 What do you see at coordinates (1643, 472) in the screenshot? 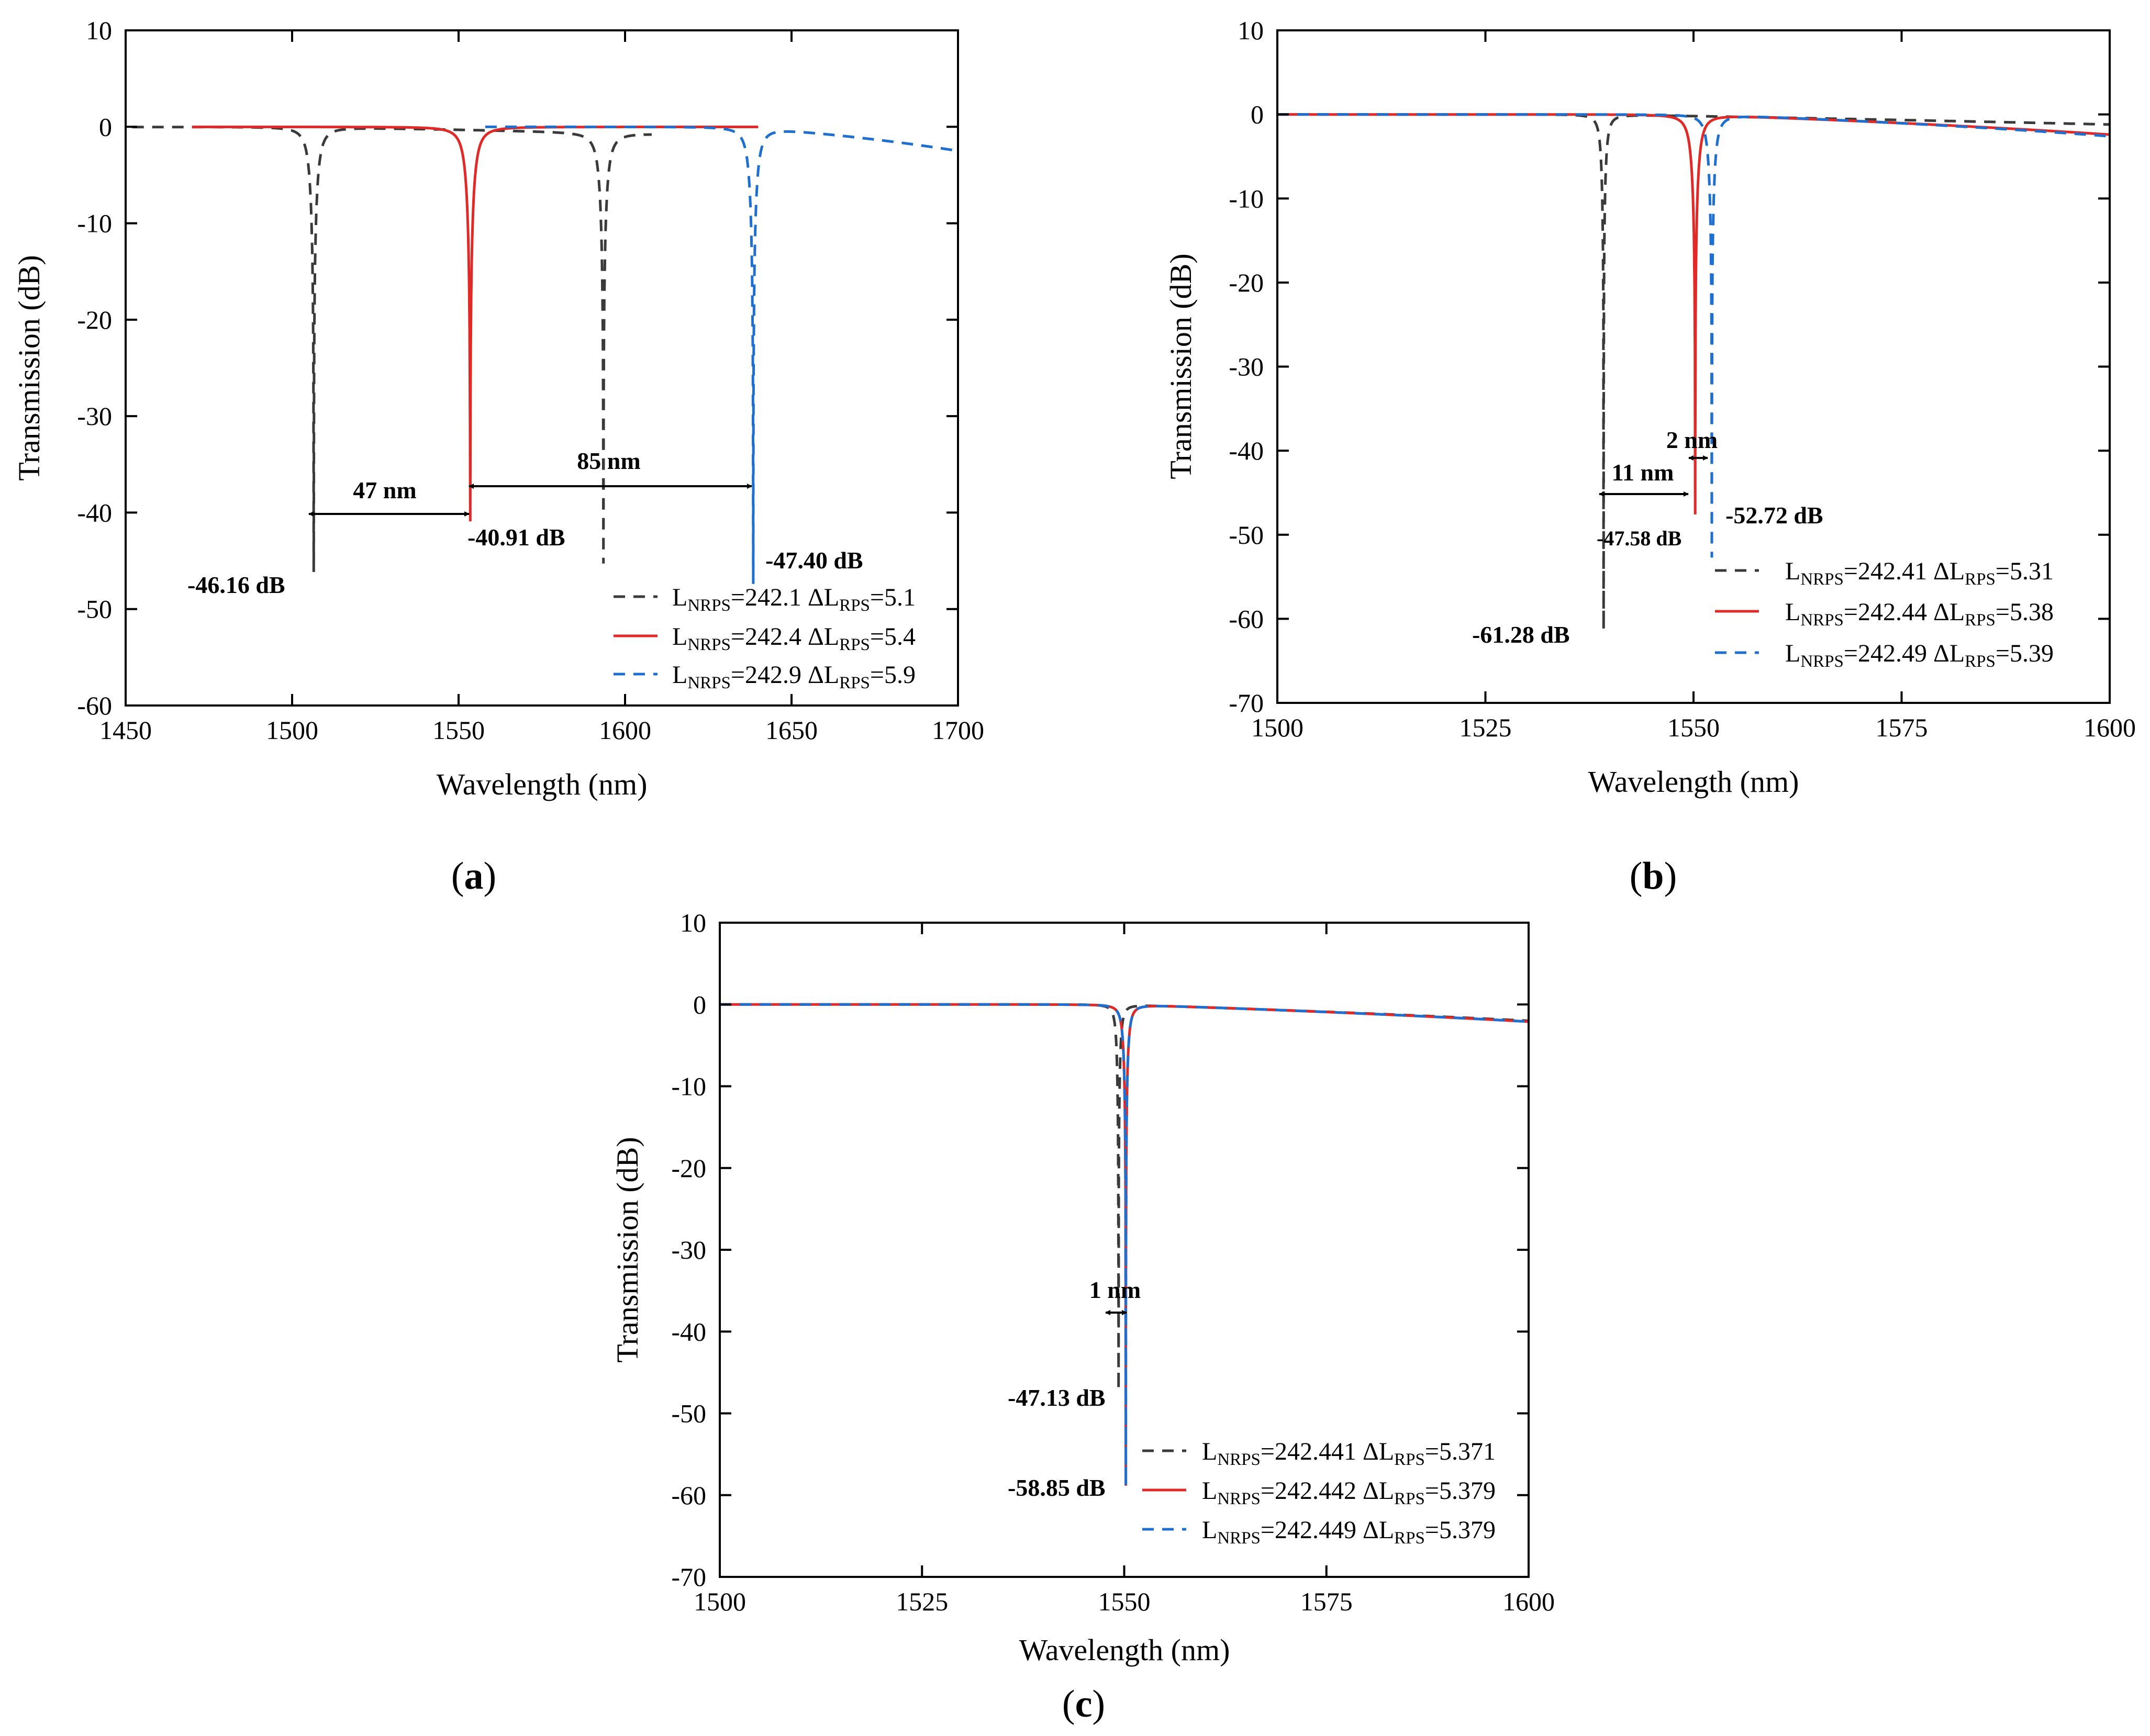
I see `panel-b-label-11nm: 11 nm` at bounding box center [1643, 472].